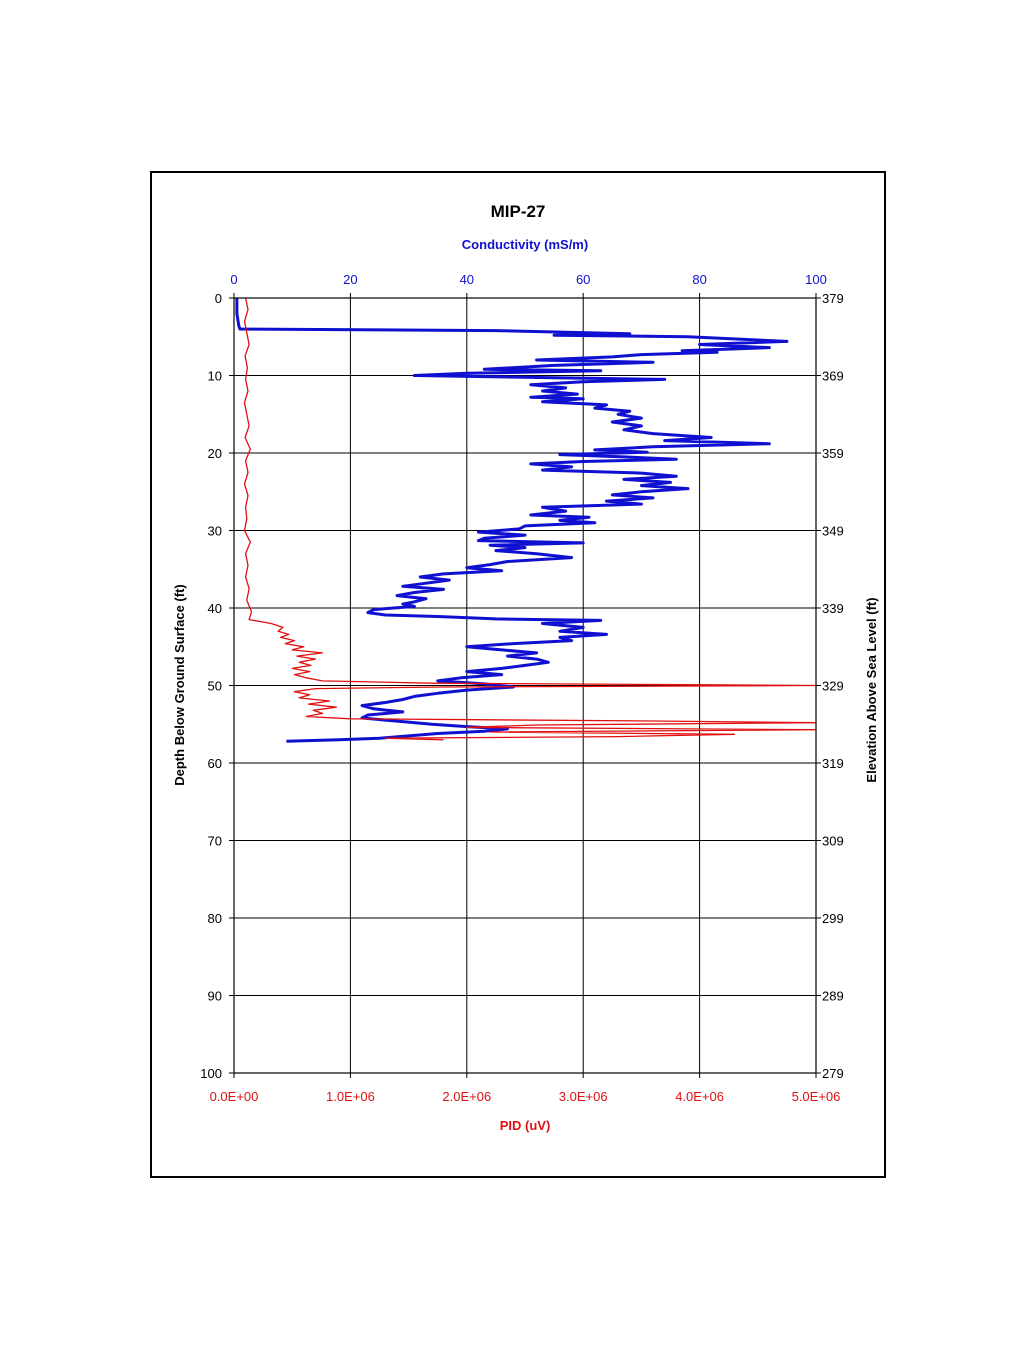 The width and height of the screenshot is (1024, 1365). What do you see at coordinates (525, 1125) in the screenshot?
I see `bottom-axis-title: PID (uV)` at bounding box center [525, 1125].